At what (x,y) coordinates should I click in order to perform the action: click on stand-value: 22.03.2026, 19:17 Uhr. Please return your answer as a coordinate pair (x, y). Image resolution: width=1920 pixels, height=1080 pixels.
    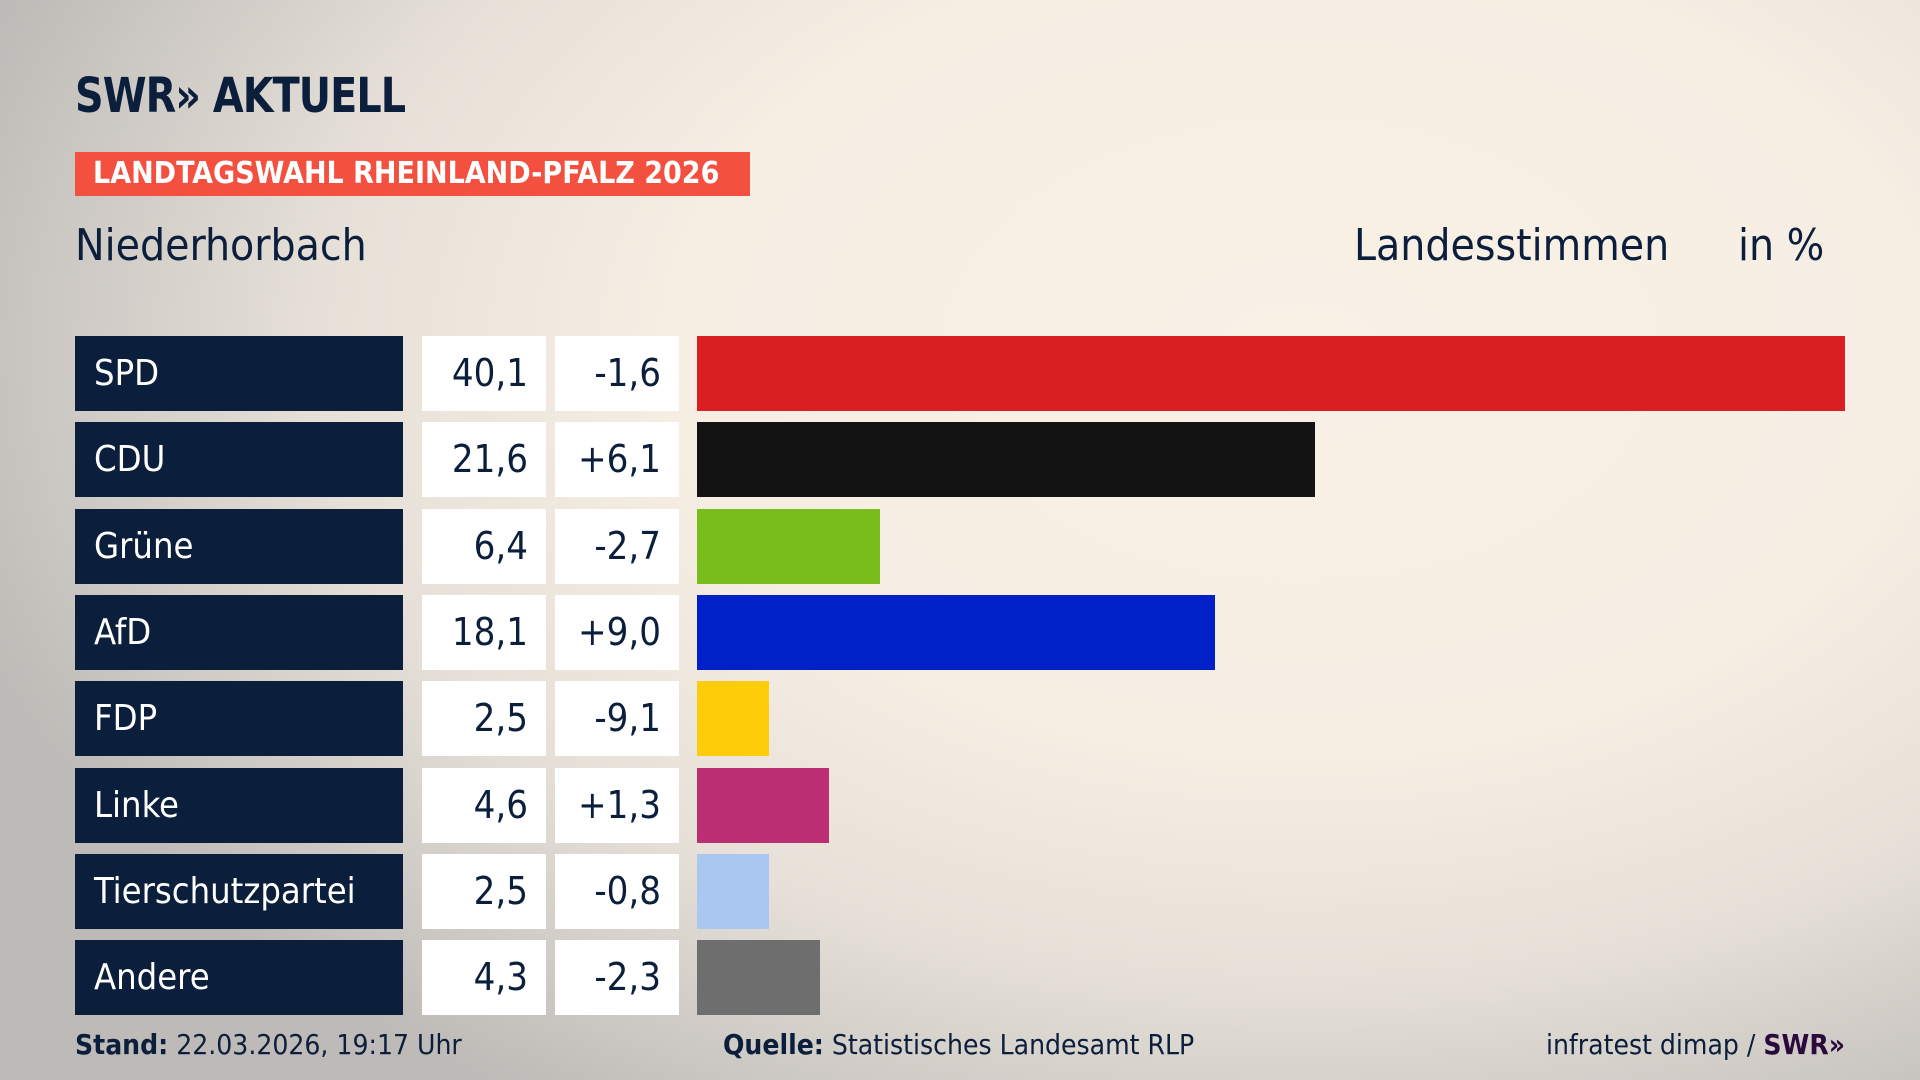
    Looking at the image, I should click on (319, 1044).